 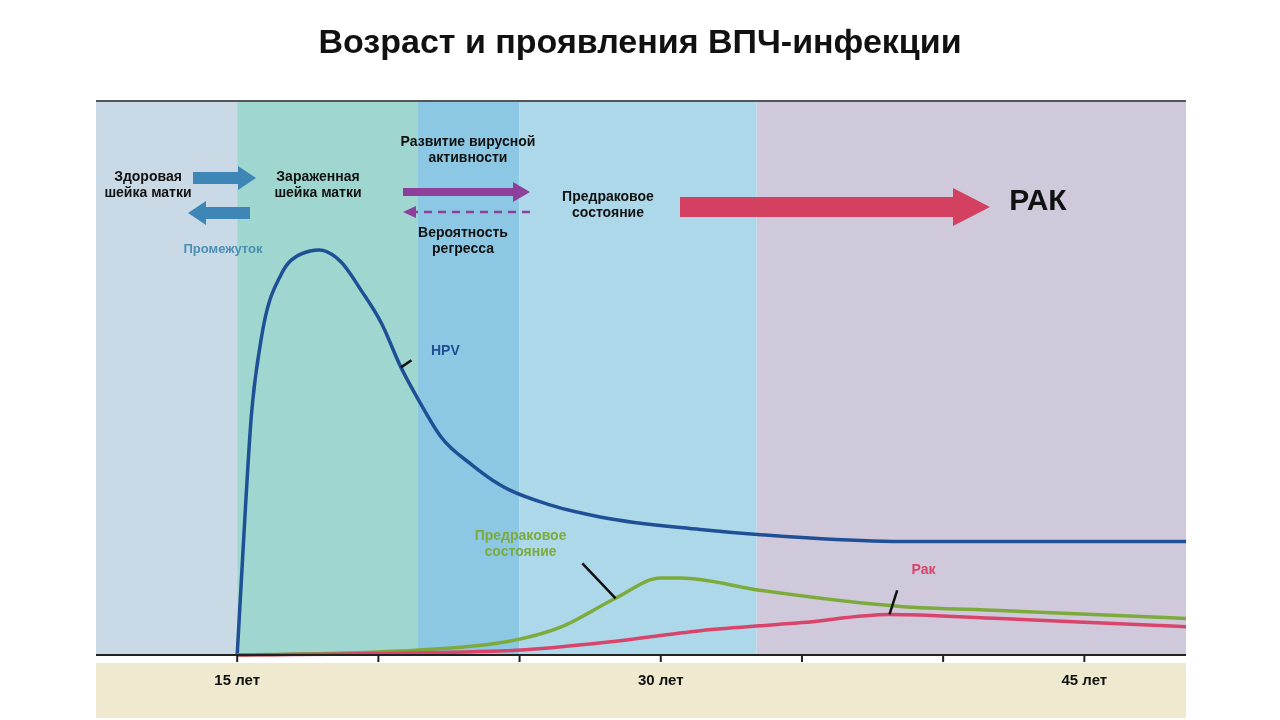 I want to click on text: Зараженная шейка матки, so click(x=318, y=184).